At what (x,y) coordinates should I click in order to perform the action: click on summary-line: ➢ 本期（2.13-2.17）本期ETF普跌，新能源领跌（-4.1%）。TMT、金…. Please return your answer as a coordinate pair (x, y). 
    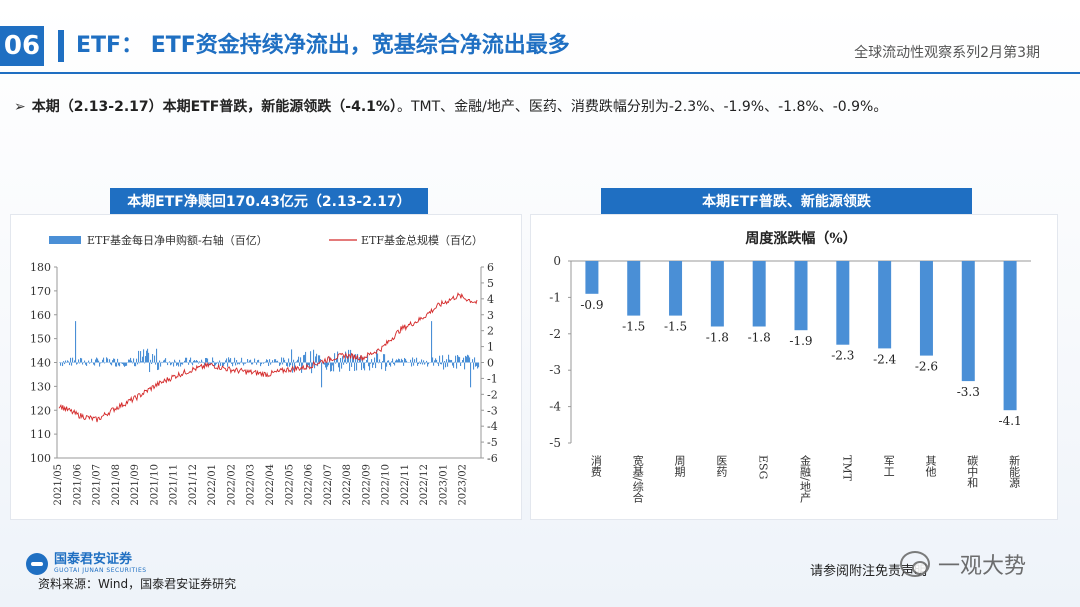
    Looking at the image, I should click on (544, 106).